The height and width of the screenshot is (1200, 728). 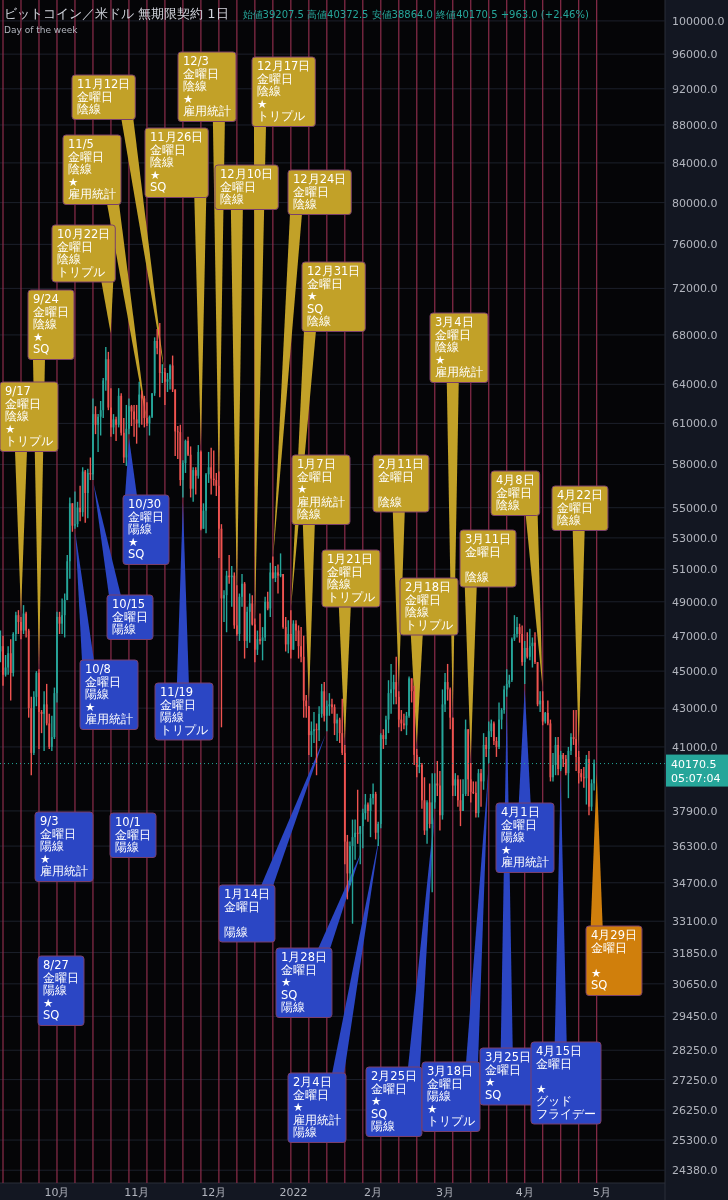 What do you see at coordinates (133, 834) in the screenshot?
I see `annotation: 10/1金曜日陽線` at bounding box center [133, 834].